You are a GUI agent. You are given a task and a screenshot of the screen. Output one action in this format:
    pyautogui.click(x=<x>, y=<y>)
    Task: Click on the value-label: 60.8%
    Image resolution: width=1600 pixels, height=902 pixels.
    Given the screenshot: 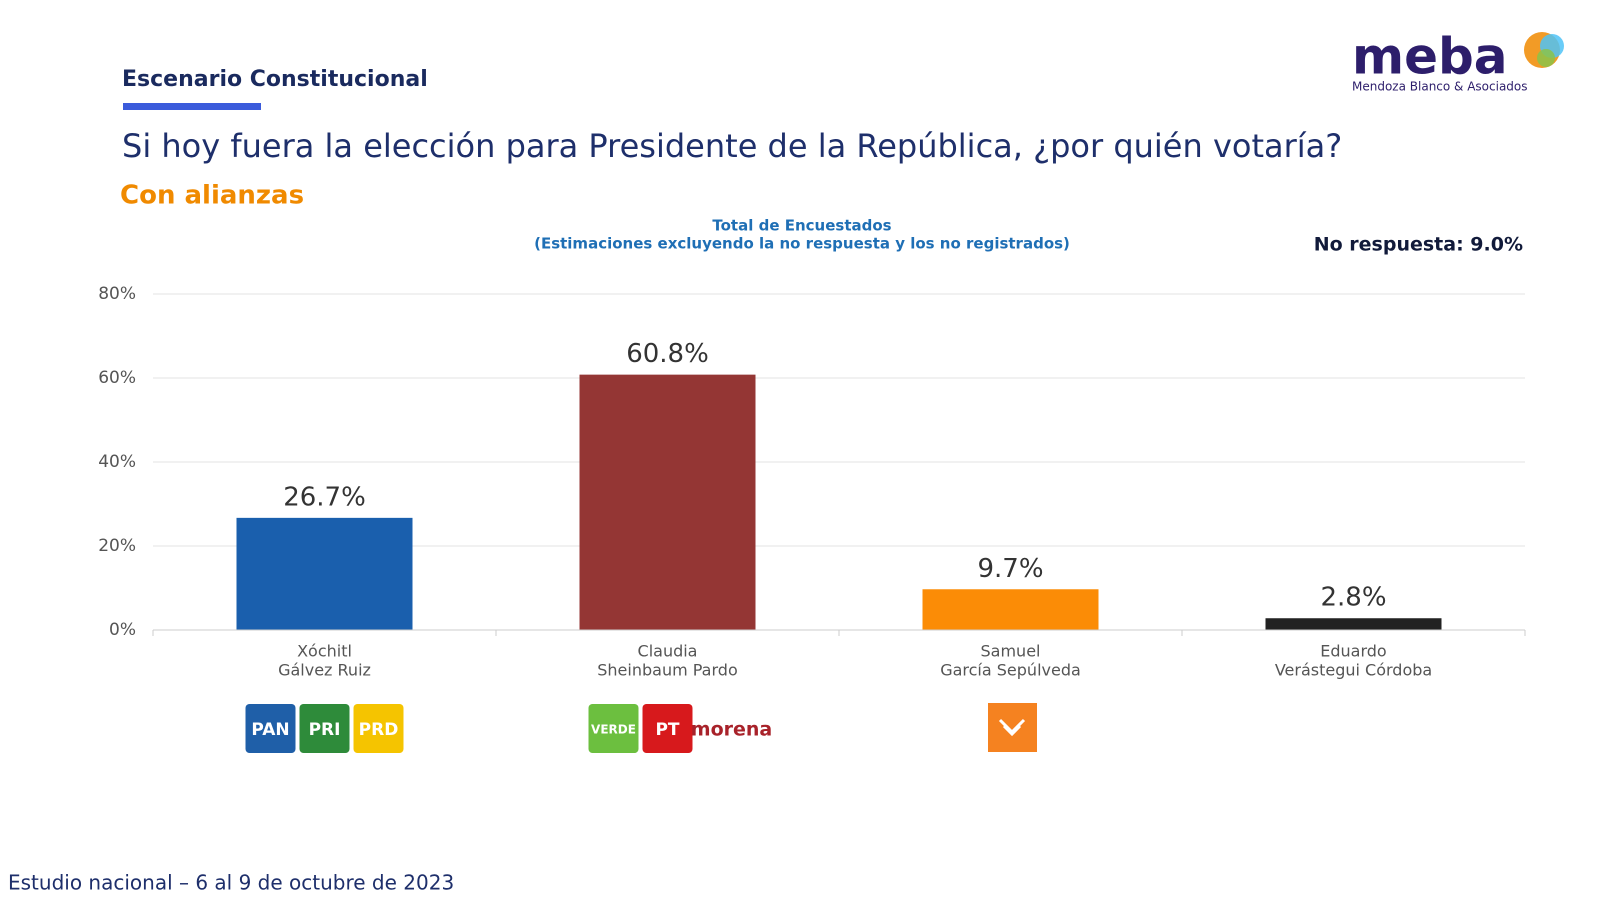 What is the action you would take?
    pyautogui.click(x=667, y=354)
    